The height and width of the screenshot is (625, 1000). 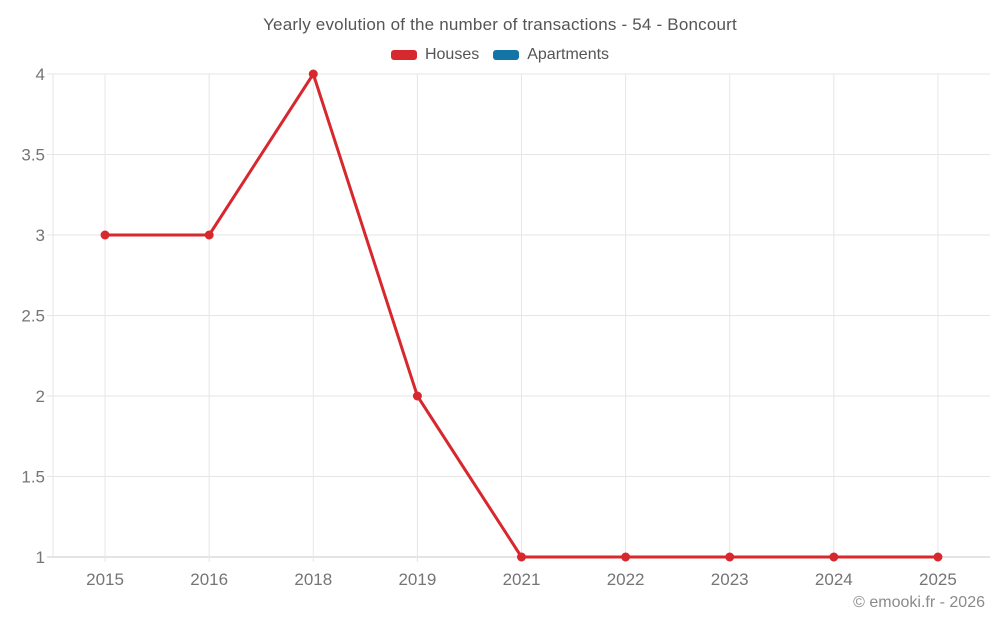 What do you see at coordinates (40, 74) in the screenshot?
I see `y-tick-label: 4` at bounding box center [40, 74].